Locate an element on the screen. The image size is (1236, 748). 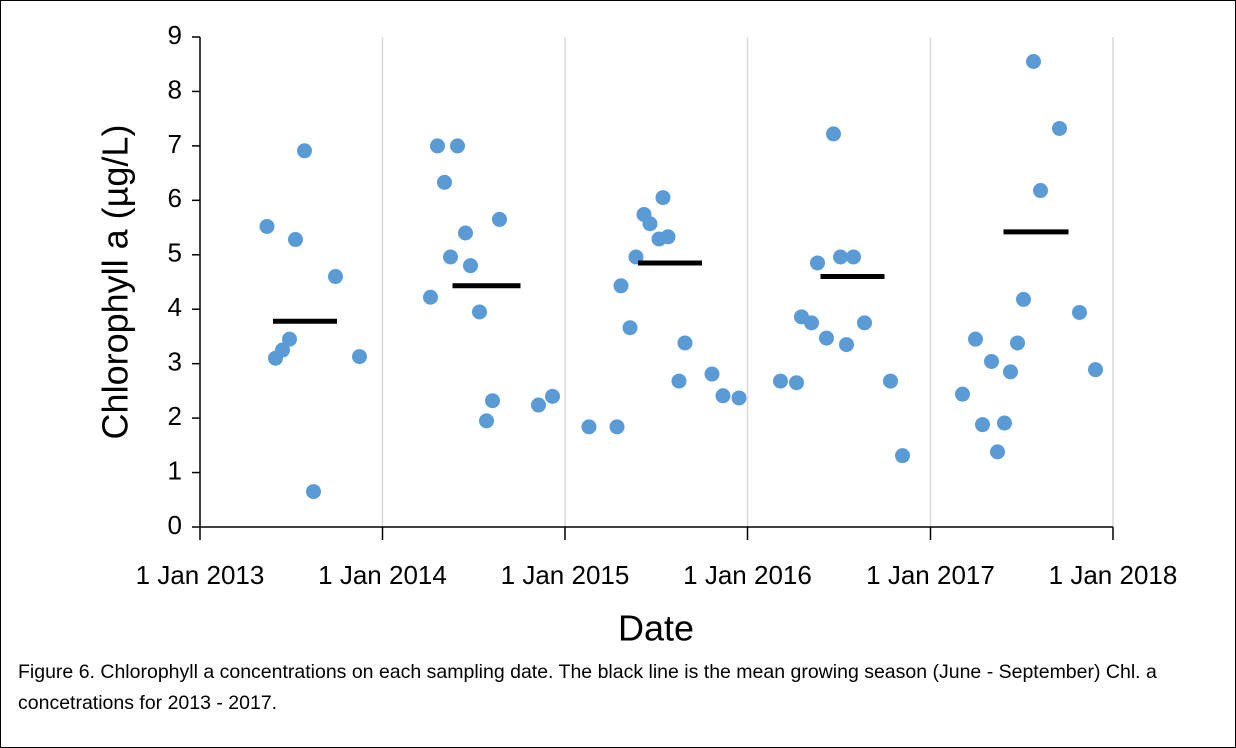
x-tick-label: 1 Jan 2017 is located at coordinates (930, 575).